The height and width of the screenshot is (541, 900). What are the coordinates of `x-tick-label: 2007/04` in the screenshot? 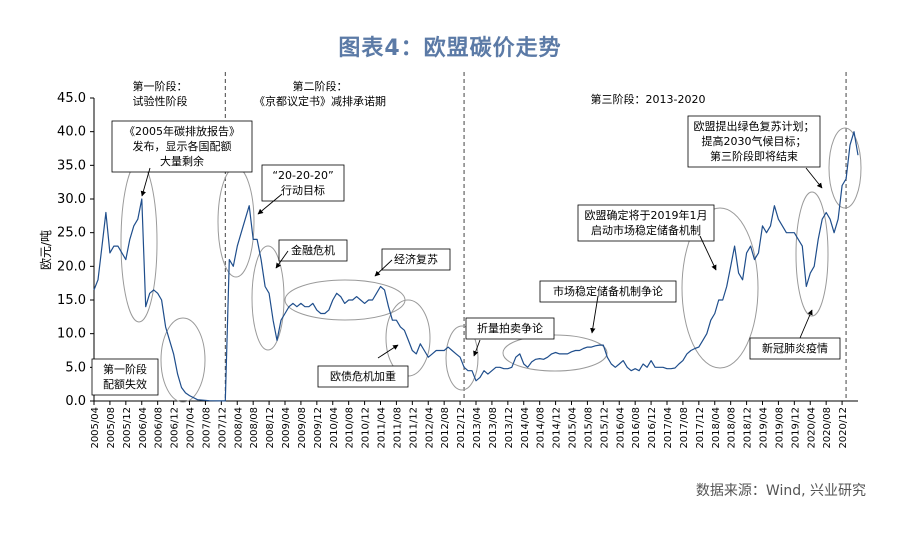 It's located at (191, 428).